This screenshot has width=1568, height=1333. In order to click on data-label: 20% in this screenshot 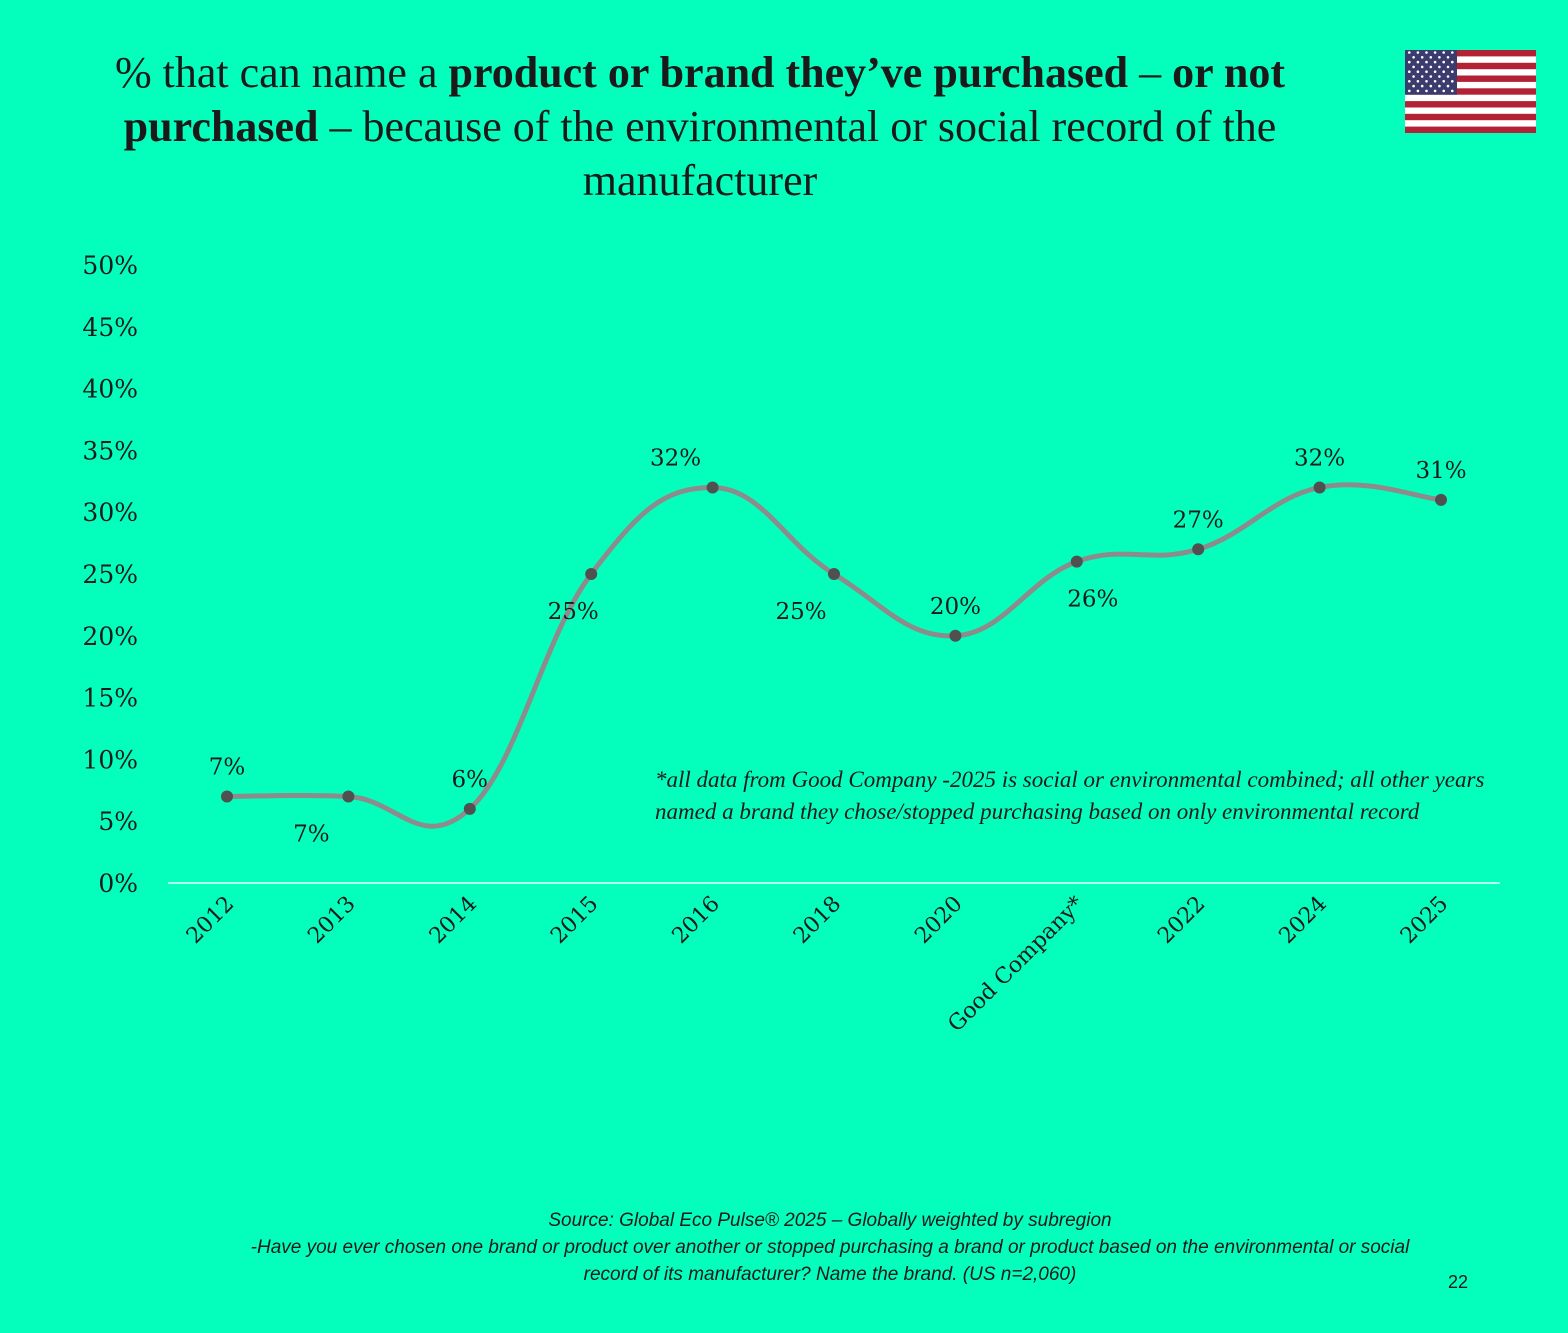, I will do `click(955, 607)`.